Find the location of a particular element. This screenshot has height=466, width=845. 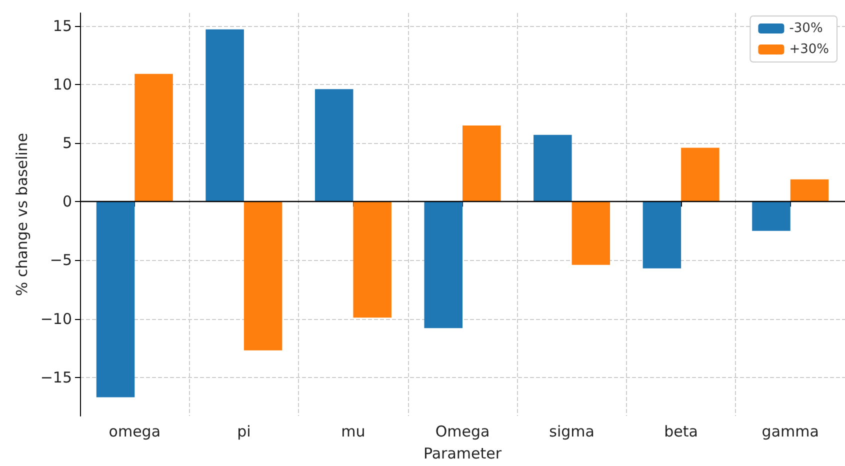

y-tick-label: −10 is located at coordinates (56, 319).